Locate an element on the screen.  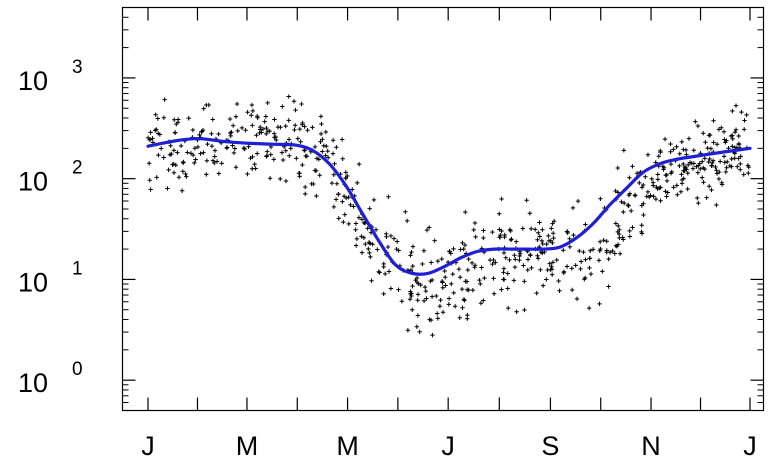
y-tick-label: 10 is located at coordinates (33, 182).